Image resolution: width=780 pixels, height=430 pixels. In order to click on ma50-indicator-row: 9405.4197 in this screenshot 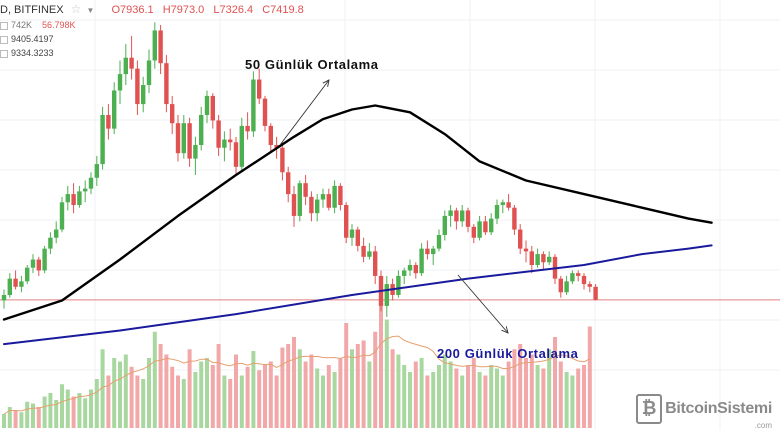, I will do `click(27, 39)`.